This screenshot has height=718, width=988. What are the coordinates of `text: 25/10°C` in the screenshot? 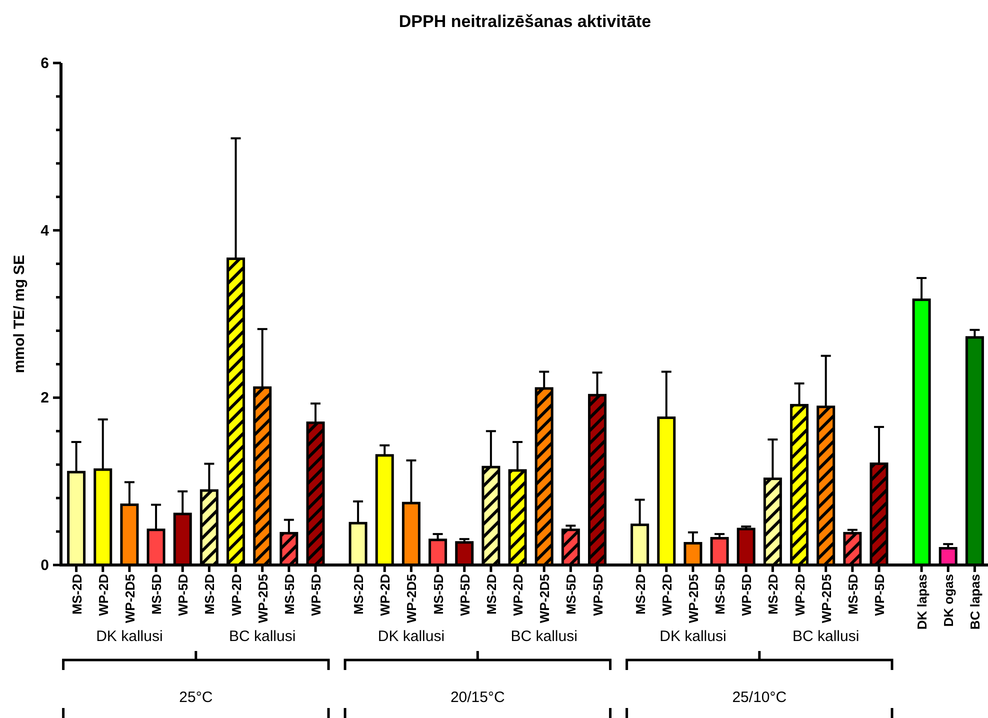 It's located at (759, 697).